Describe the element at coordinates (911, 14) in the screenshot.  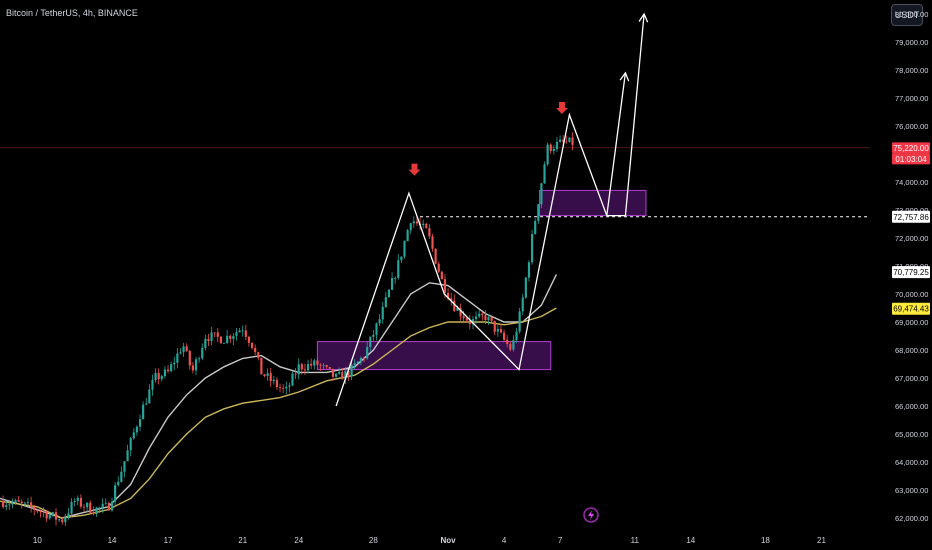
I see `y-tick-label: 80,000.00` at that location.